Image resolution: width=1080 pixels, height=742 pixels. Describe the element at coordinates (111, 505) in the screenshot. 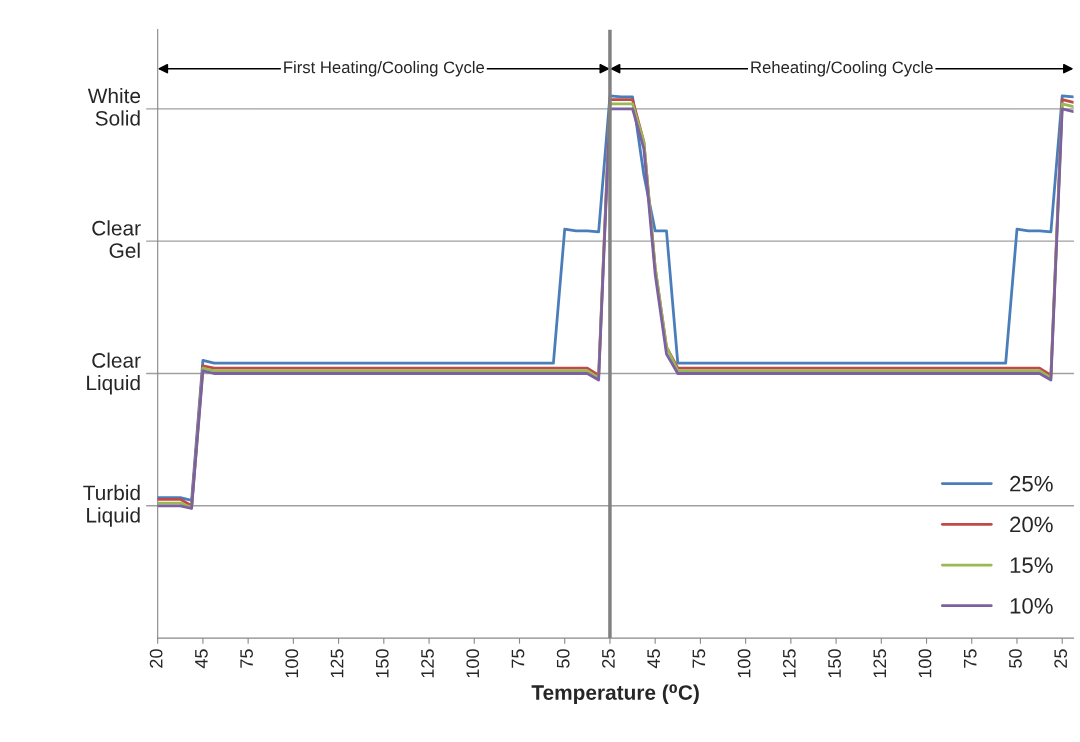

I see `ref-line-label: Turbid Liquid` at that location.